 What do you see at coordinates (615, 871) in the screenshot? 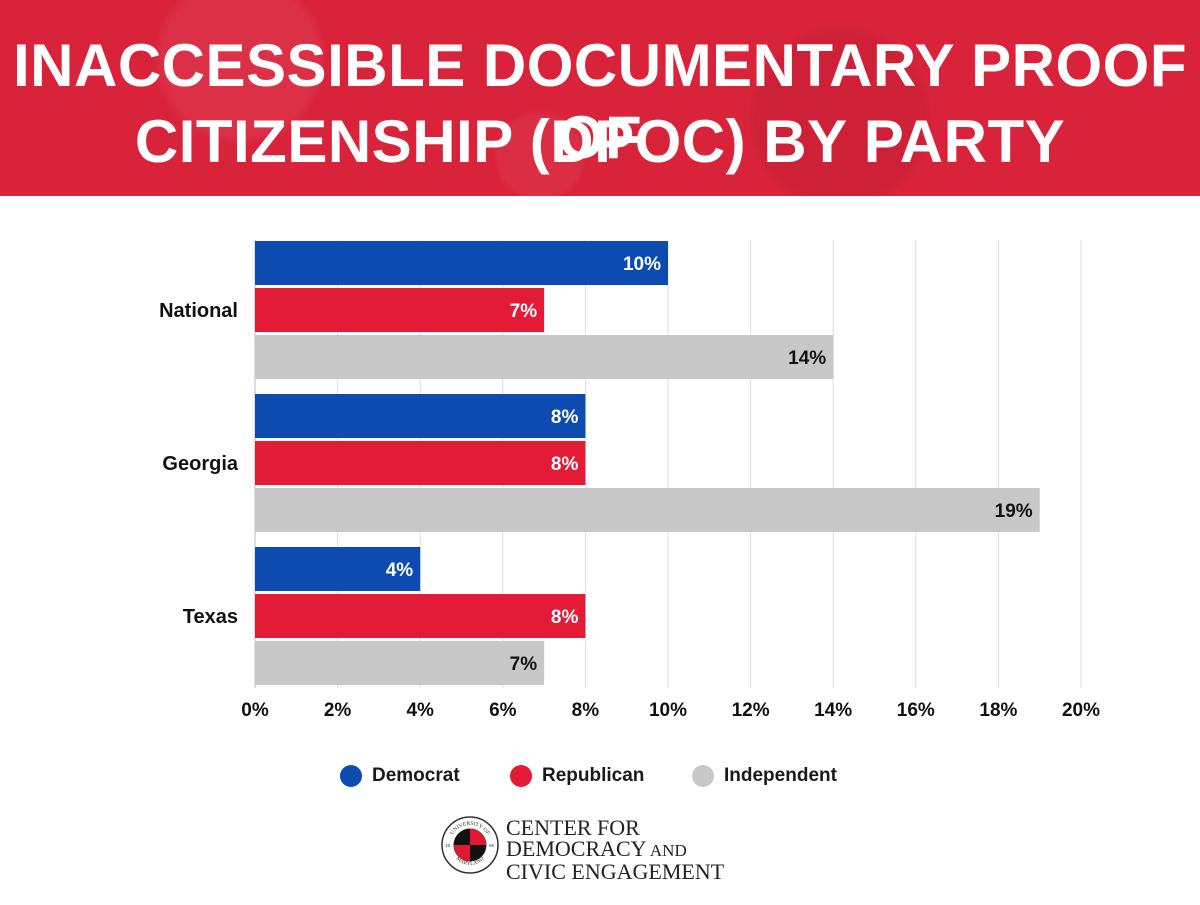
I see `org-line-3: CIVIC ENGAGEMENT` at bounding box center [615, 871].